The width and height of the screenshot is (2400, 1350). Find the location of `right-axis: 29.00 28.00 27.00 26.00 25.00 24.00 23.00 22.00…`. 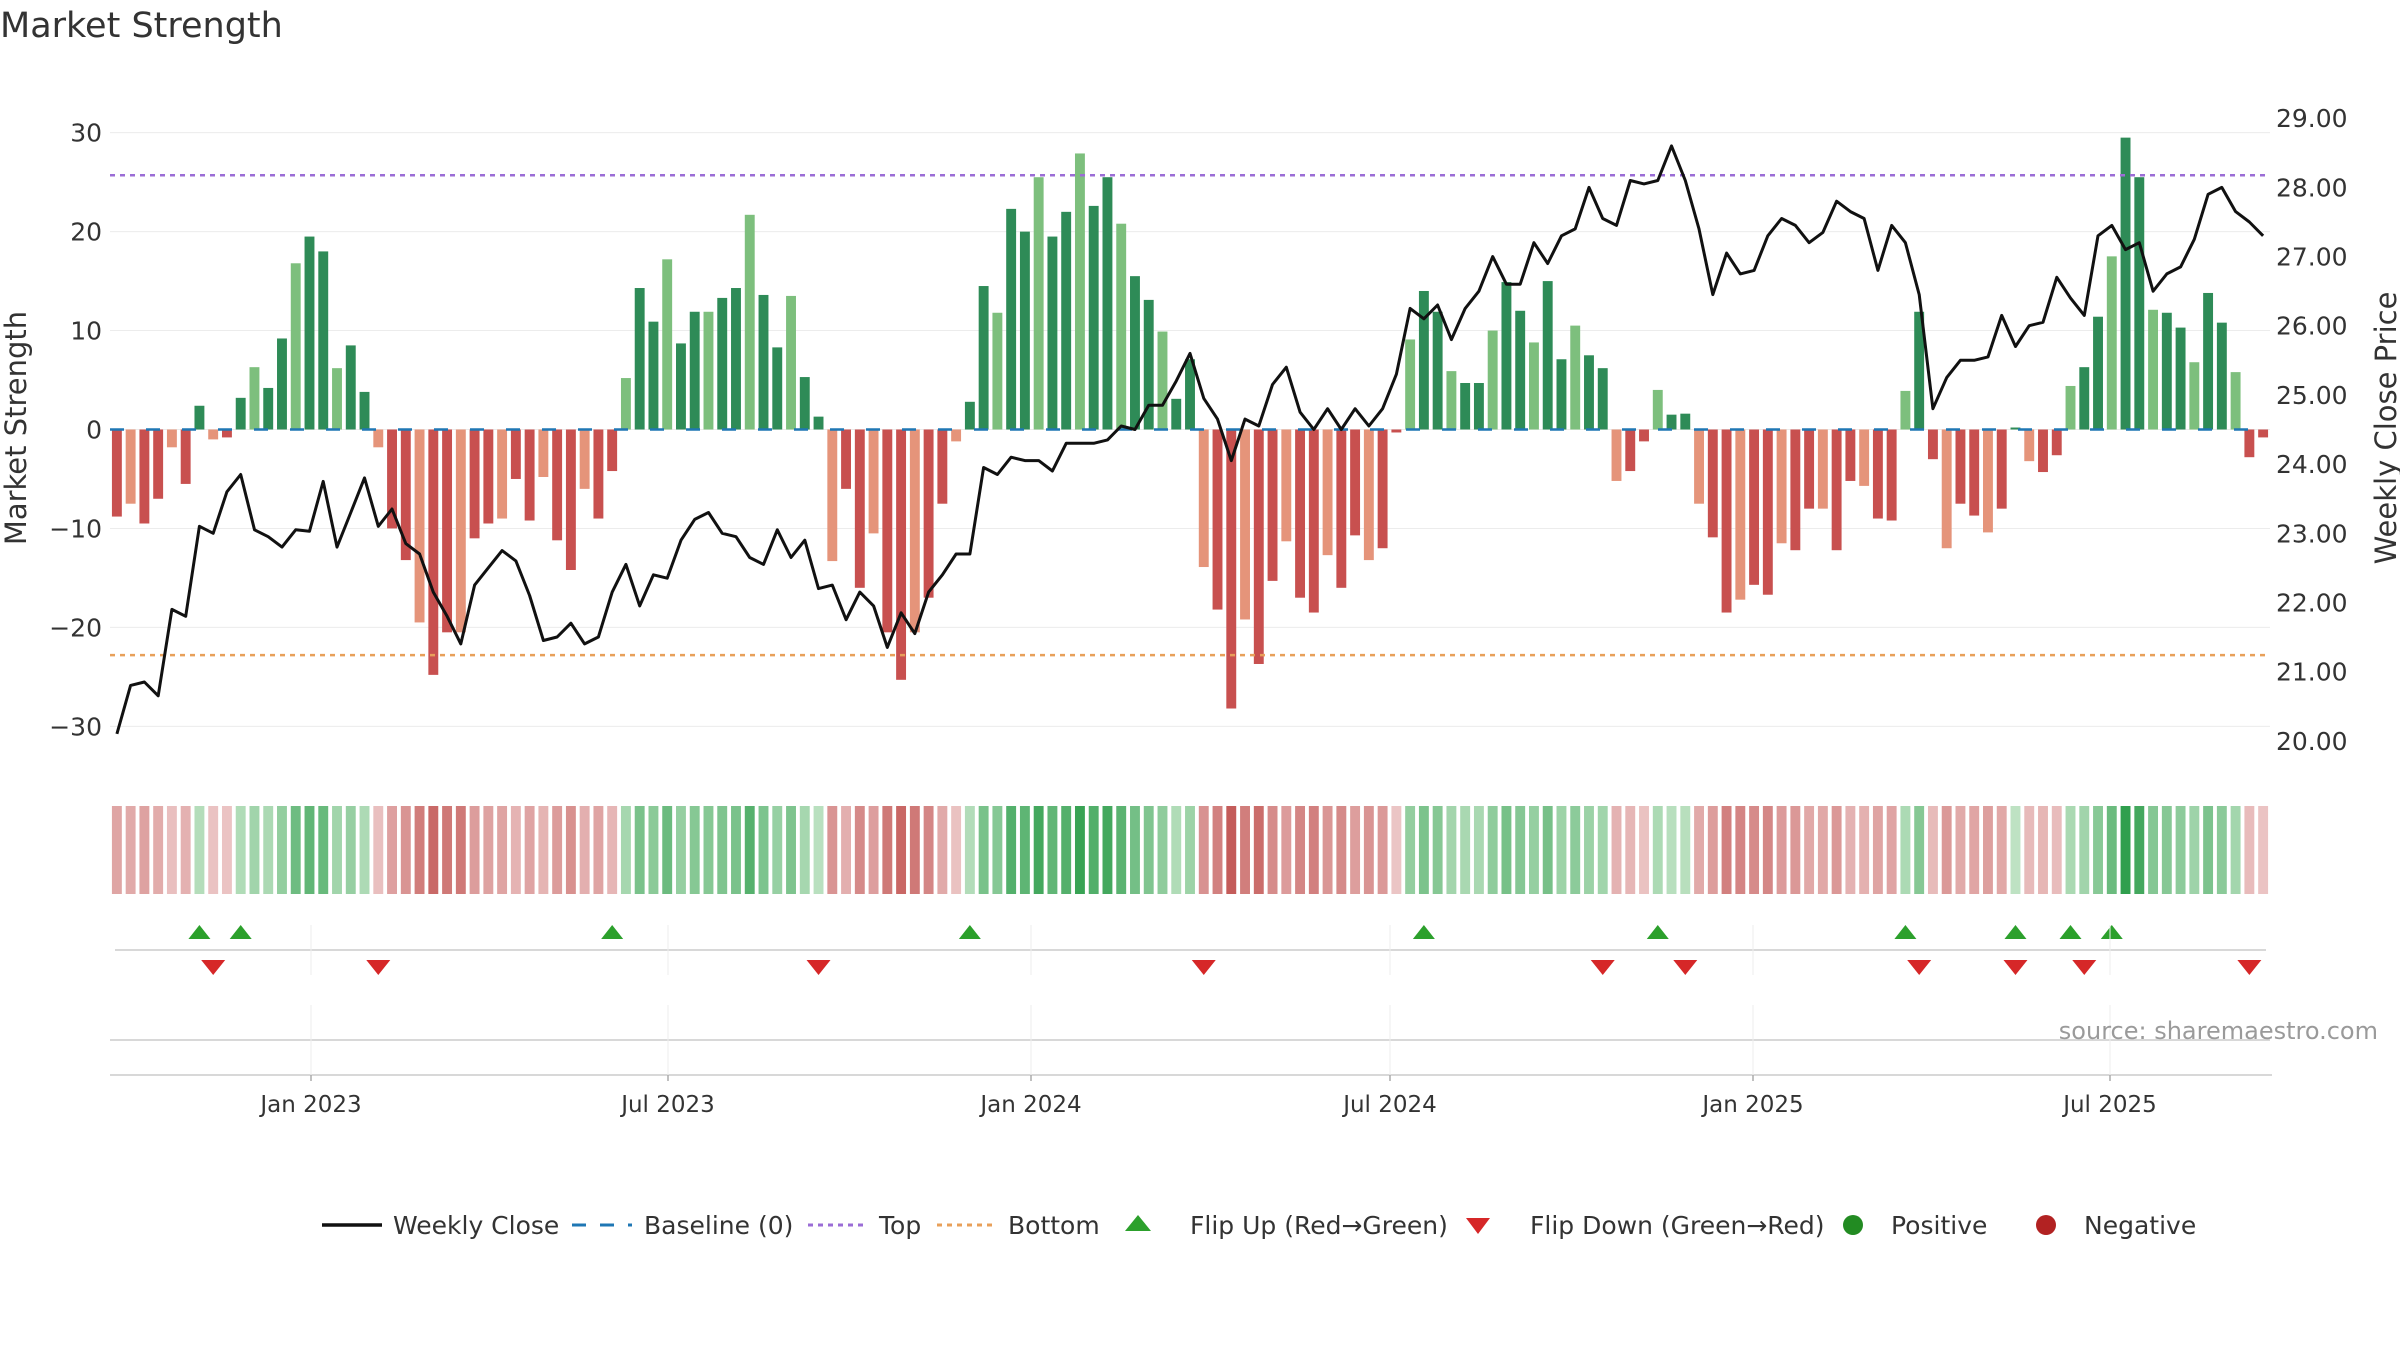

right-axis: 29.00 28.00 27.00 26.00 25.00 24.00 23.00 22.00… is located at coordinates (2312, 430).